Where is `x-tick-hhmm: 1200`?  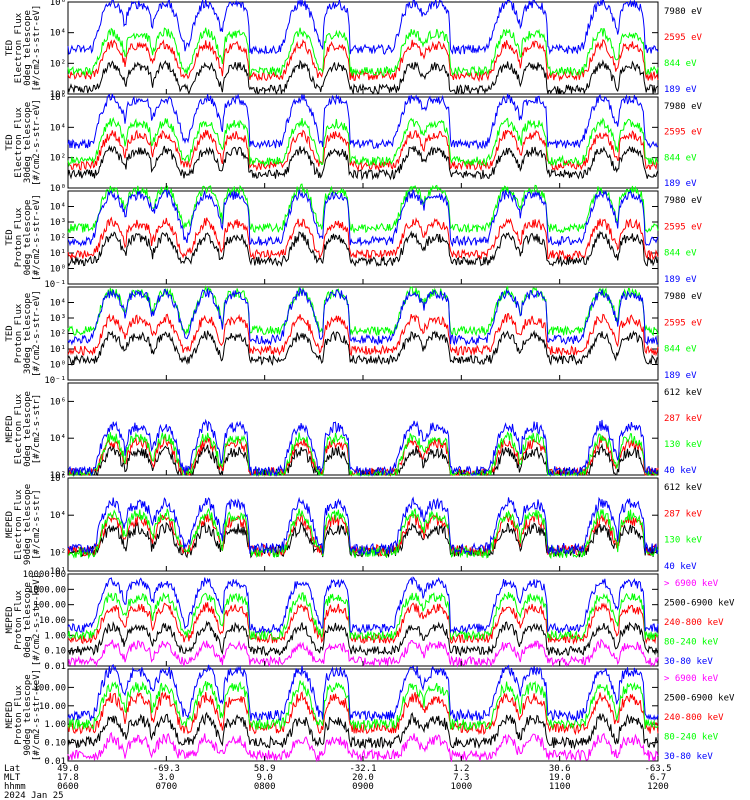 x-tick-hhmm: 1200 is located at coordinates (658, 787).